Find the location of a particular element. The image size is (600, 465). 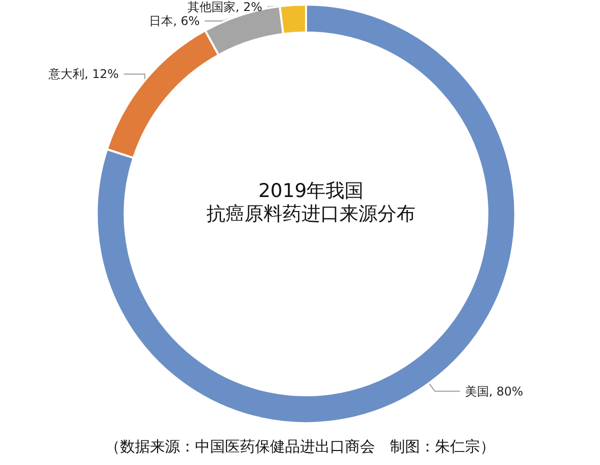

slice-label: 日本, 6% is located at coordinates (174, 21).